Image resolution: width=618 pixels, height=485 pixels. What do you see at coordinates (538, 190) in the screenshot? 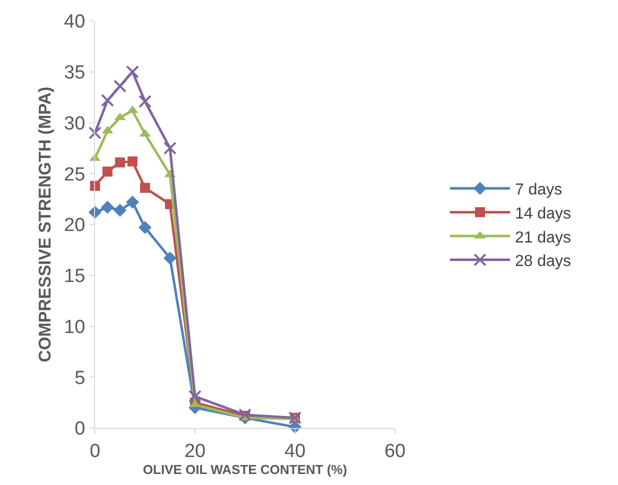
I see `legend-label: 7 days` at bounding box center [538, 190].